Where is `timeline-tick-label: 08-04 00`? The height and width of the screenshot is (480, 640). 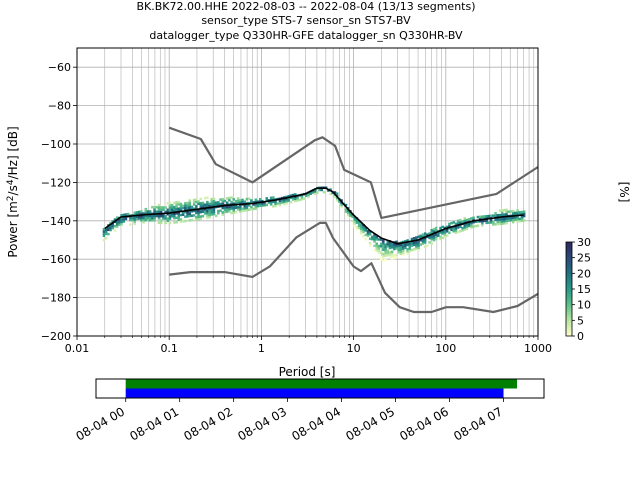 timeline-tick-label: 08-04 00 is located at coordinates (100, 423).